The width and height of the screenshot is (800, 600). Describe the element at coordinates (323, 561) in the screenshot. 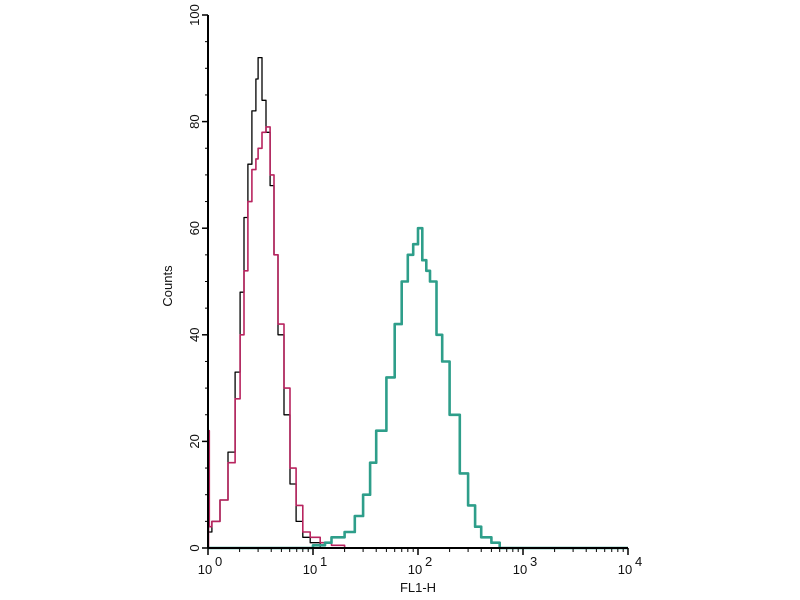

I see `x-tick-exponent: 1` at that location.